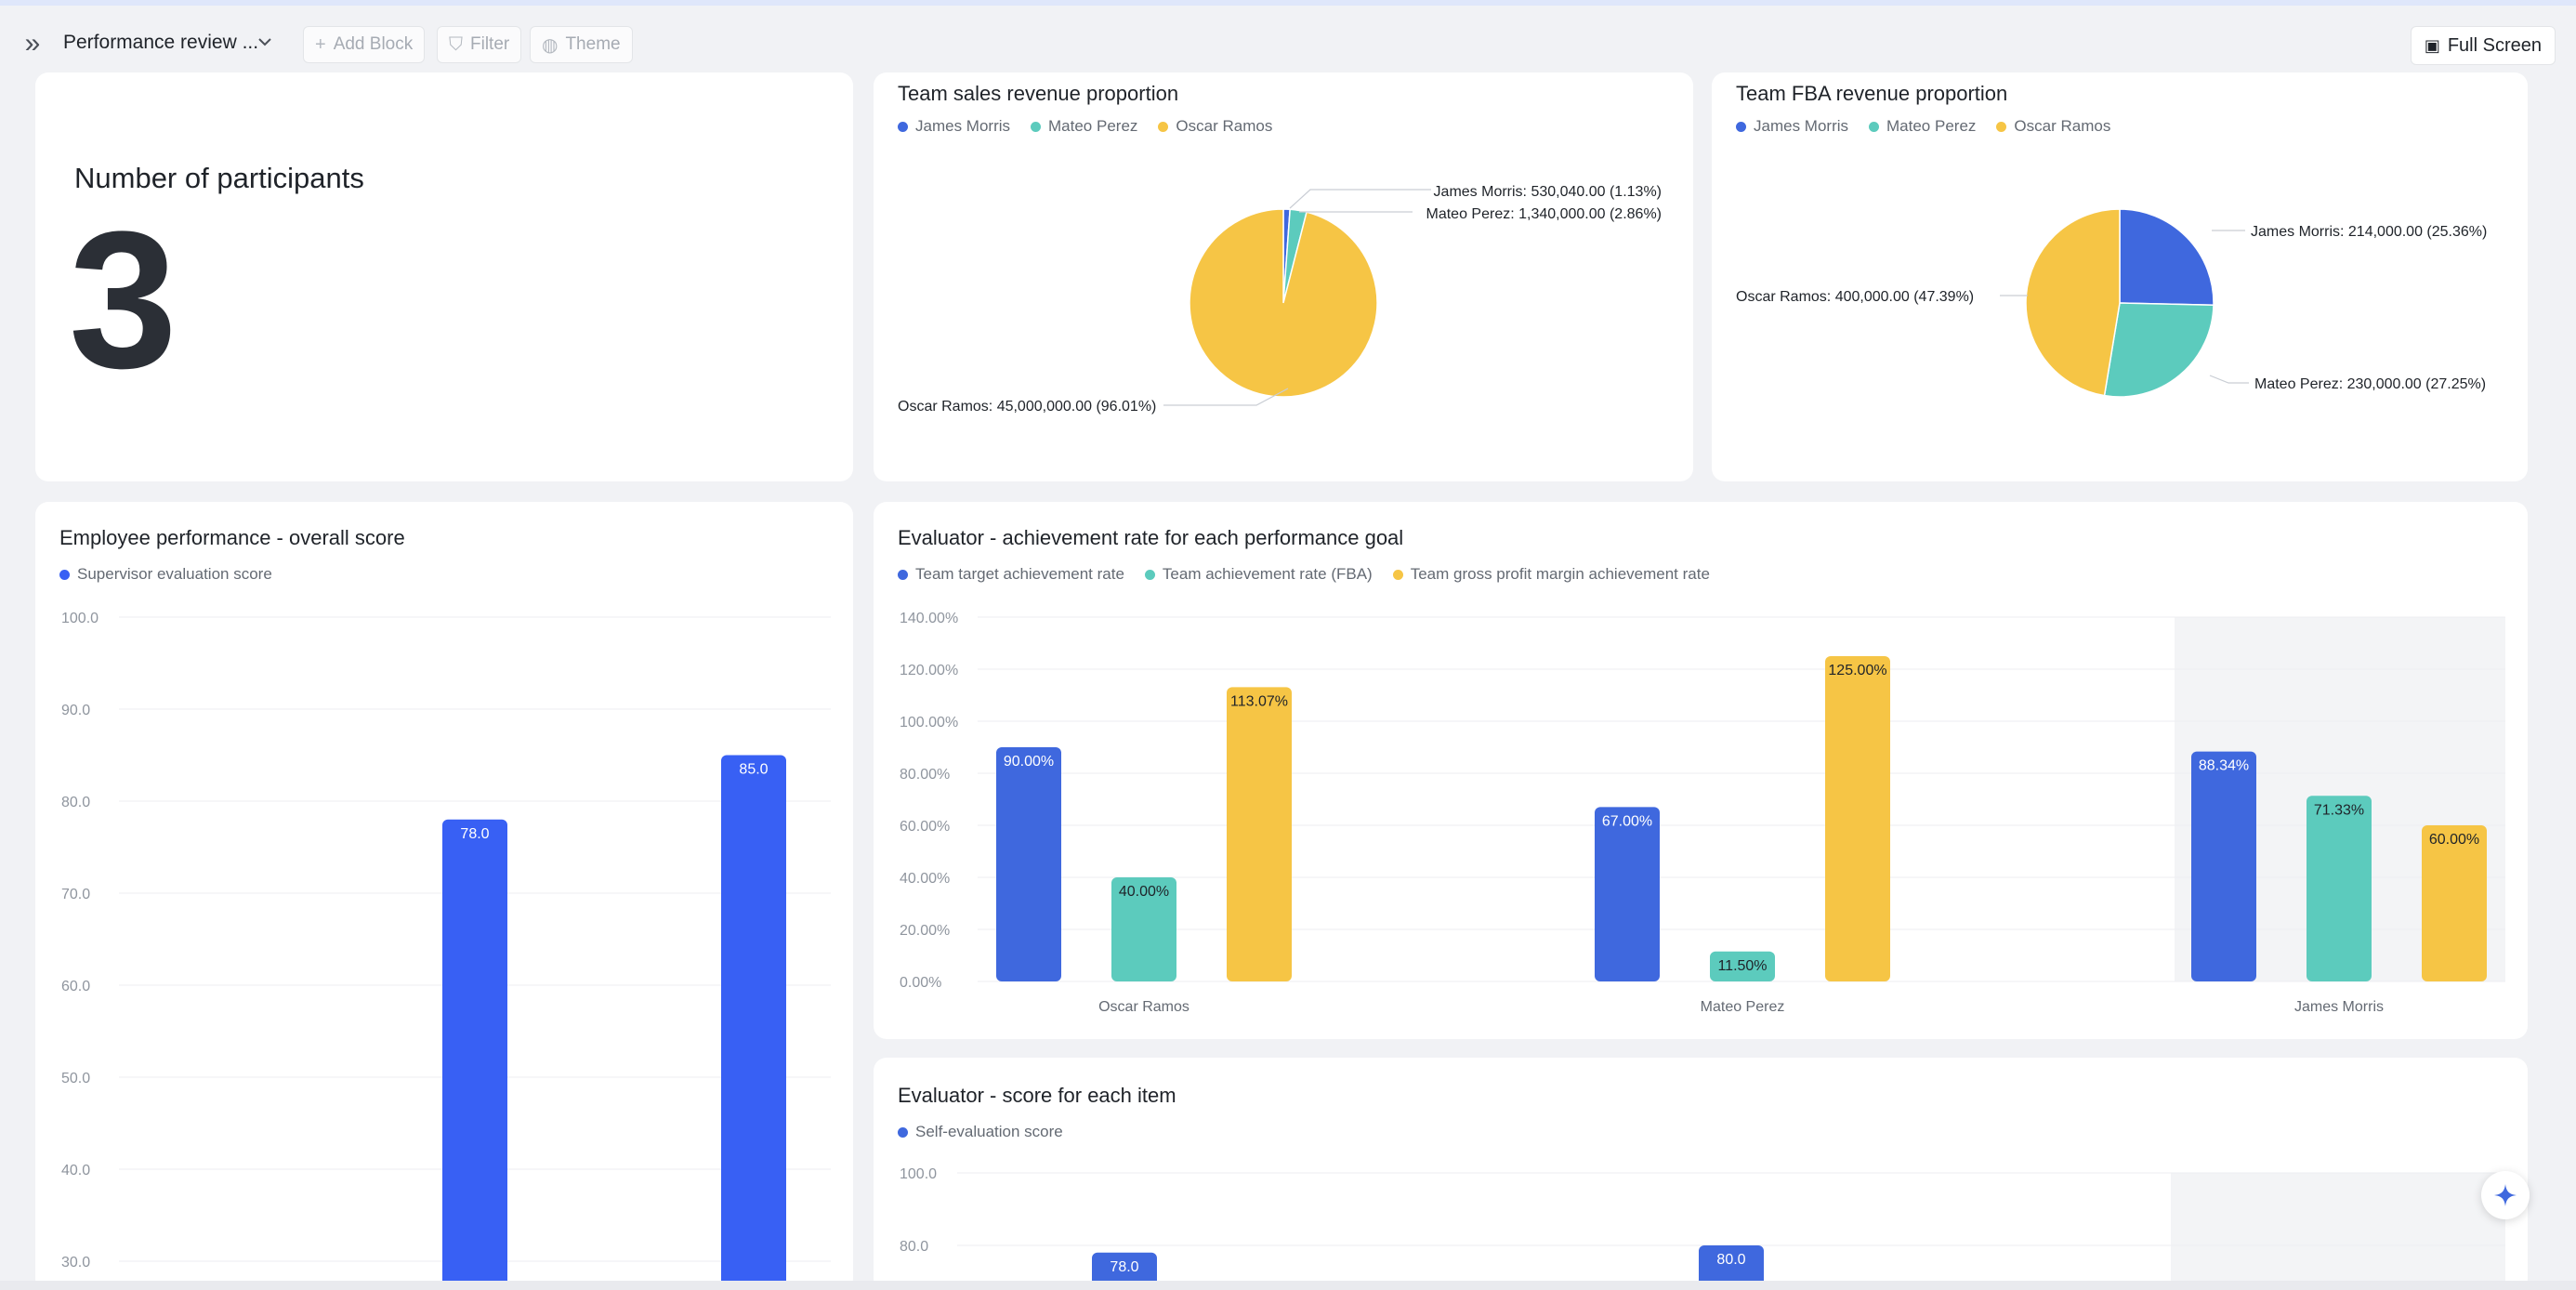 Image resolution: width=2576 pixels, height=1290 pixels. I want to click on y-tick-label: 60.00%, so click(925, 827).